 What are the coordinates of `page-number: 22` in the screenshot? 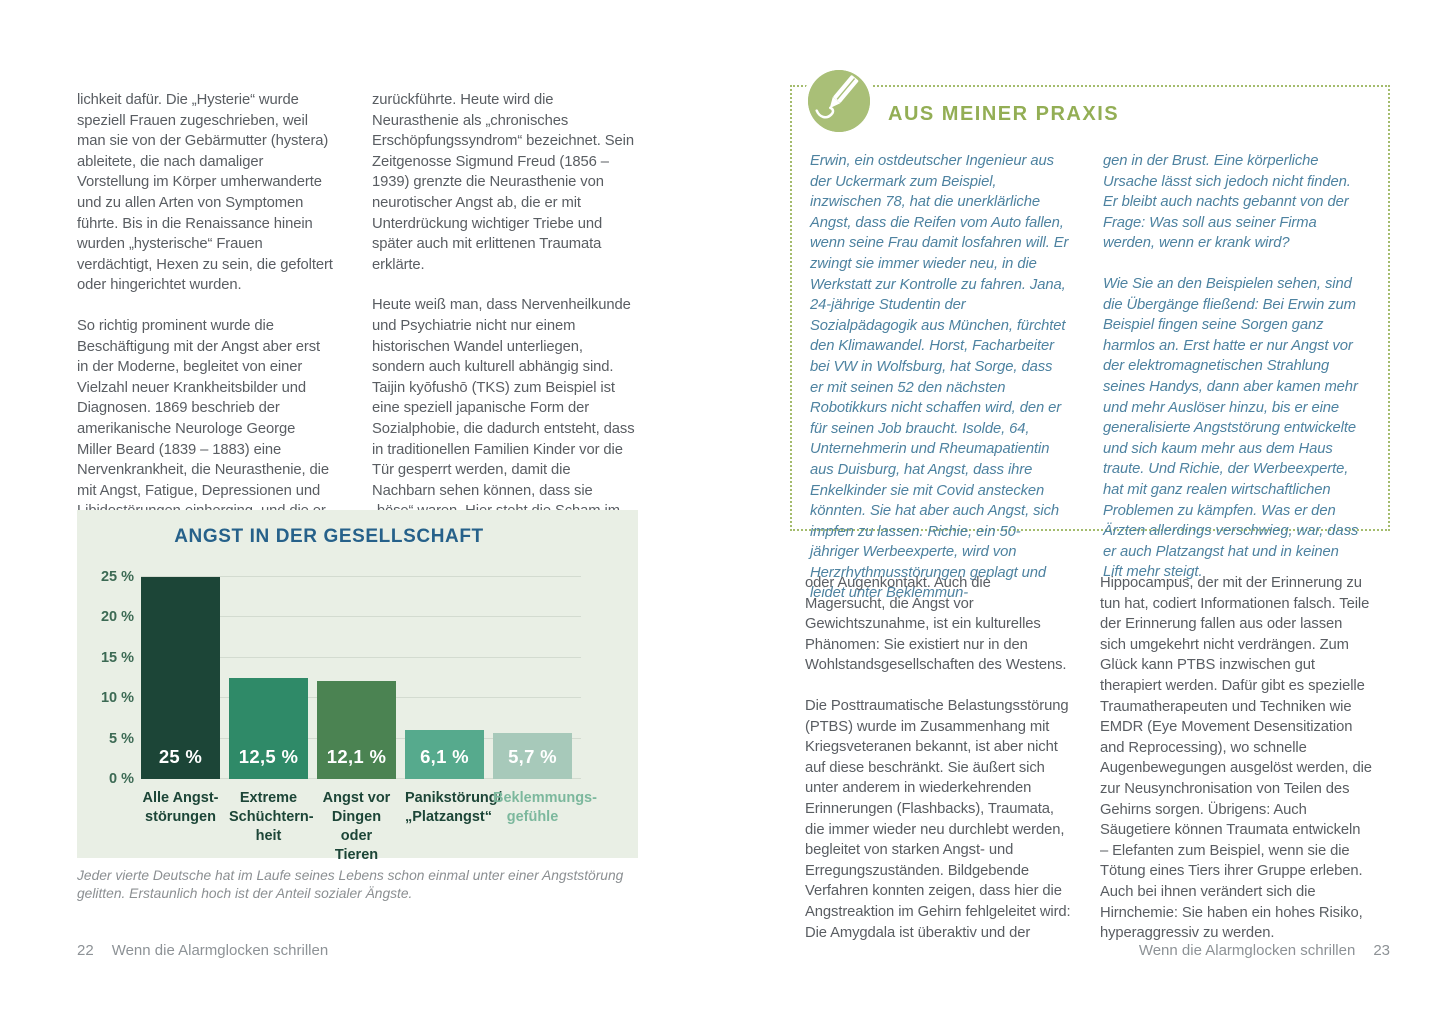 It's located at (85, 950).